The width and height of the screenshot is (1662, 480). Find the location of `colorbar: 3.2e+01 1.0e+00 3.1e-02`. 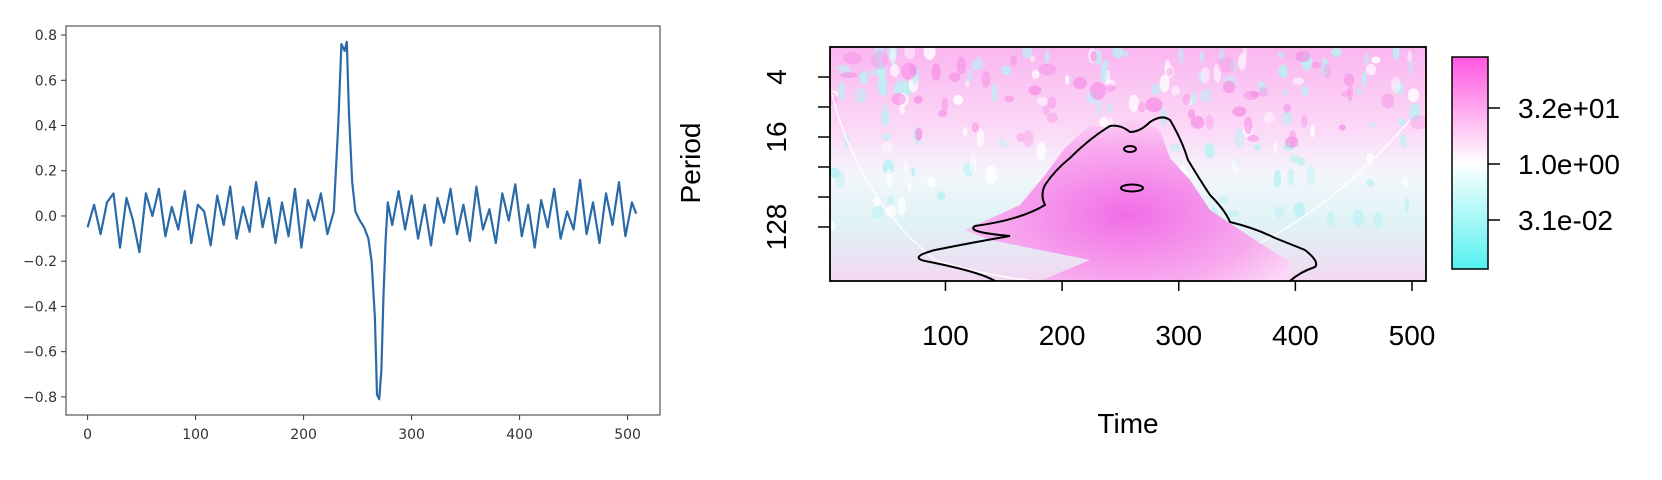

colorbar: 3.2e+01 1.0e+00 3.1e-02 is located at coordinates (1535, 163).